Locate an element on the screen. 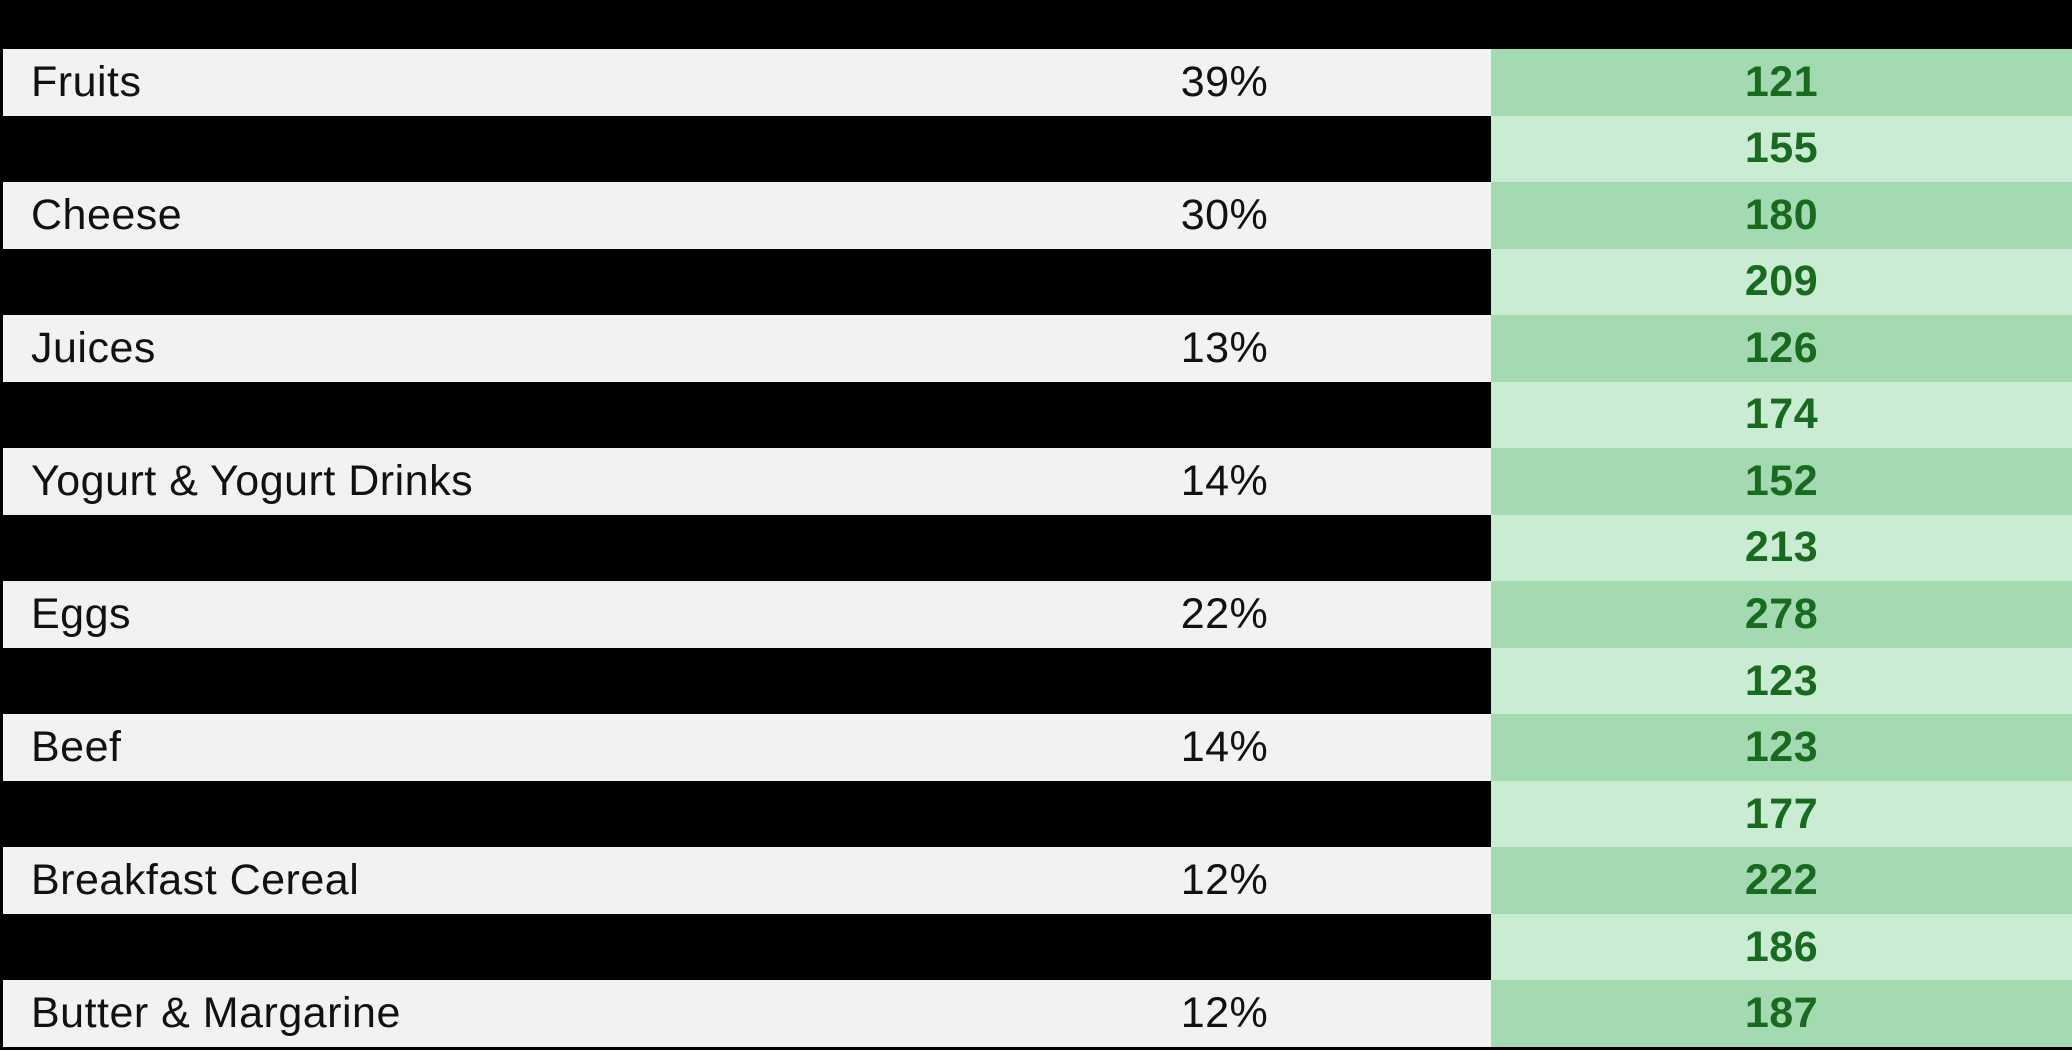 This screenshot has height=1050, width=2072. table-row: 209 is located at coordinates (1036, 282).